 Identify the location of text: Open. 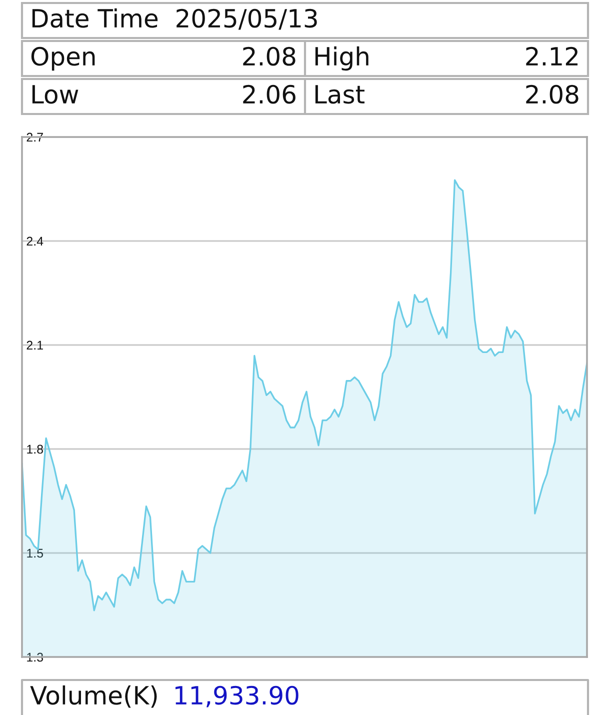
(63, 58).